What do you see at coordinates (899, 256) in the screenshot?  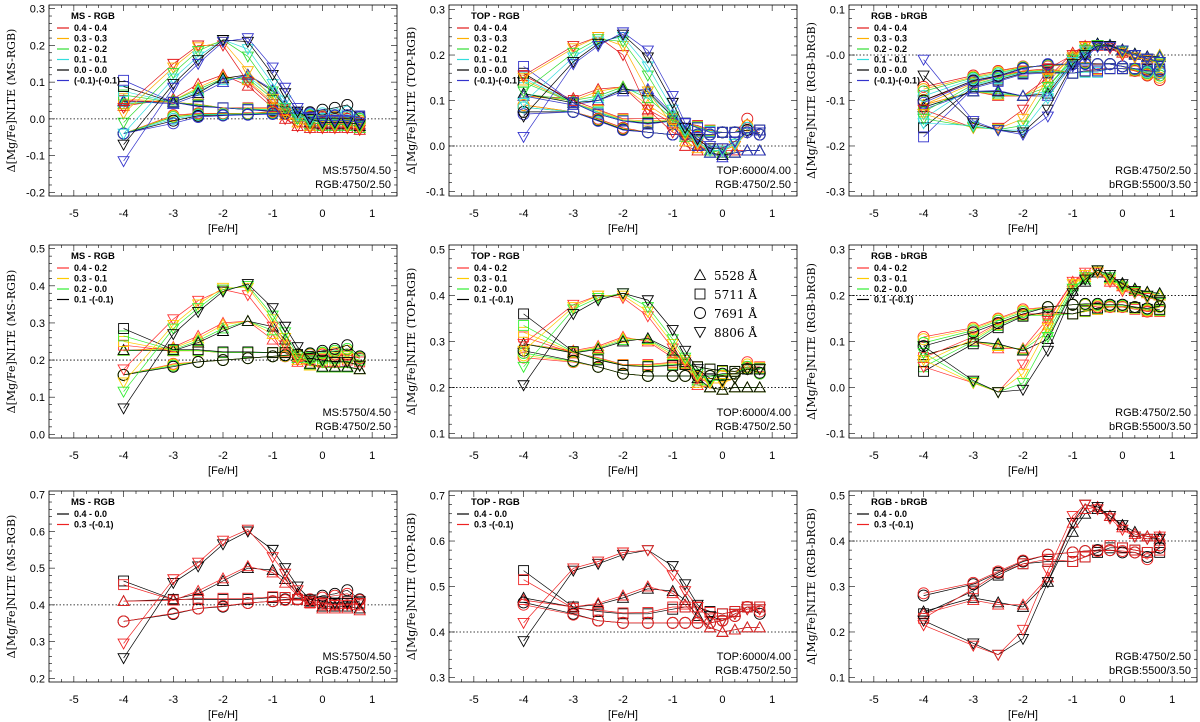 I see `legend-title: RGB - bRGB` at bounding box center [899, 256].